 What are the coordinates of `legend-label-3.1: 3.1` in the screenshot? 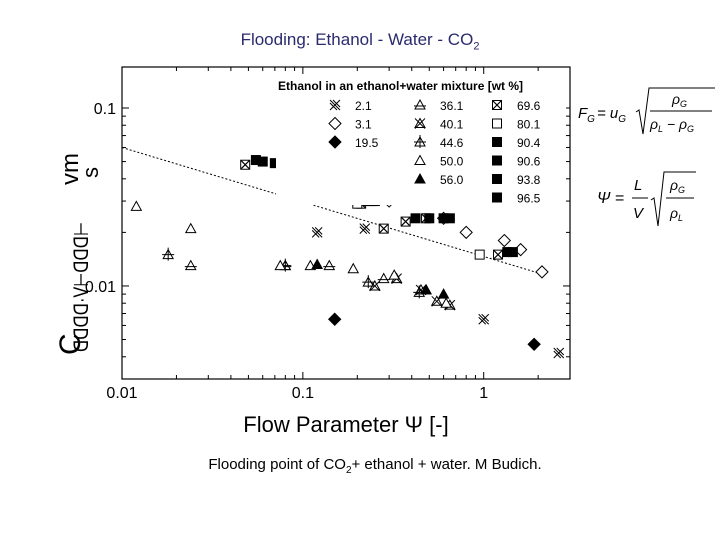 It's located at (363, 125).